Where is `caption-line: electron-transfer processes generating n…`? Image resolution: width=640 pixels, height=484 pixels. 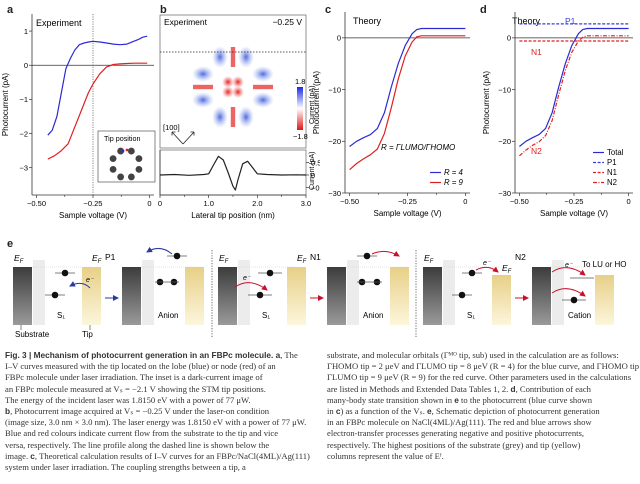
caption-line: electron-transfer processes generating n… is located at coordinates (455, 433).